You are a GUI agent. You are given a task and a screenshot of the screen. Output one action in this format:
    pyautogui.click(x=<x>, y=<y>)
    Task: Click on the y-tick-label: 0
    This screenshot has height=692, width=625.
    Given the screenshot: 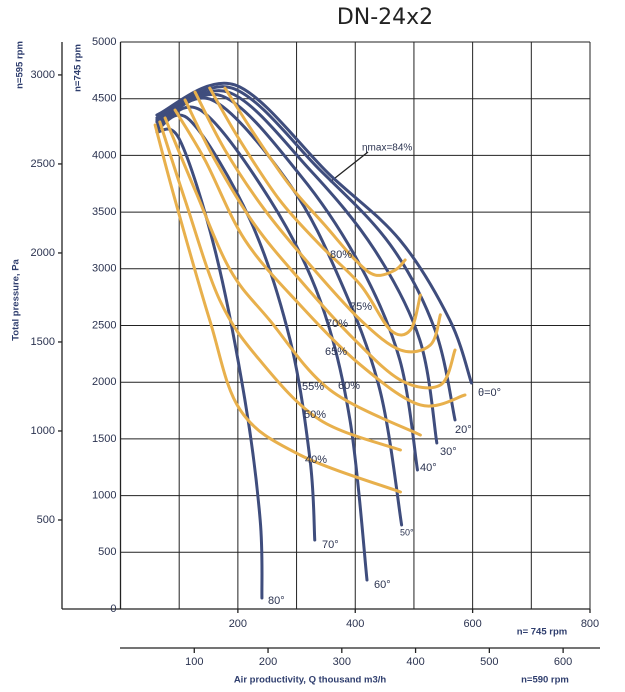 What is the action you would take?
    pyautogui.click(x=113, y=609)
    